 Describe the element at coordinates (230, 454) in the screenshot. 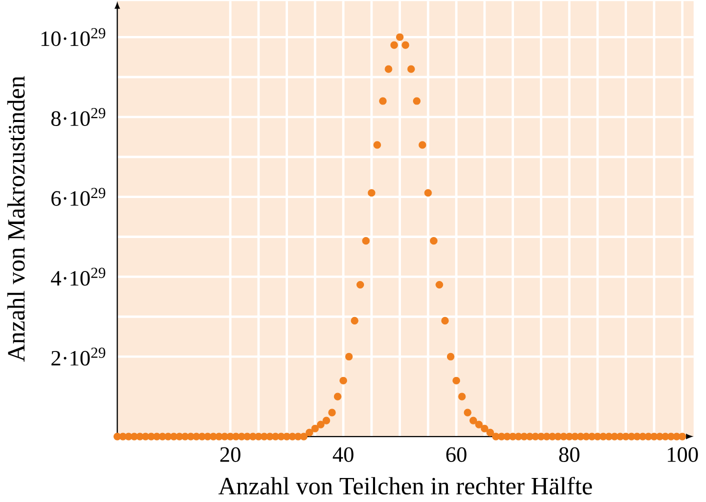

I see `x-tick-label: 20` at that location.